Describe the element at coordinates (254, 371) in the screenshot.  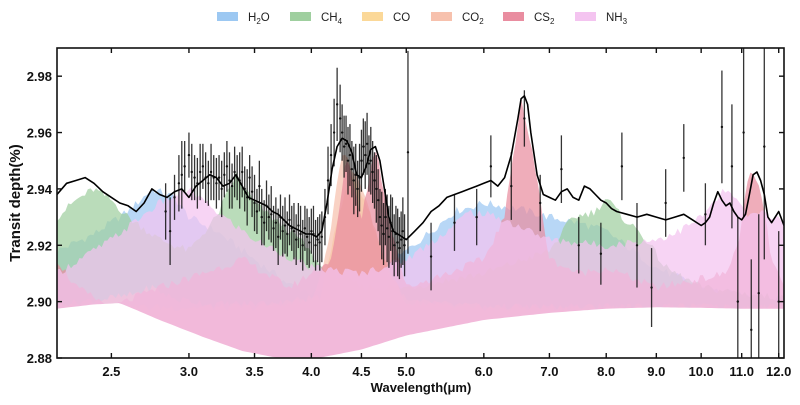
I see `x-tick-label: 3.5` at that location.